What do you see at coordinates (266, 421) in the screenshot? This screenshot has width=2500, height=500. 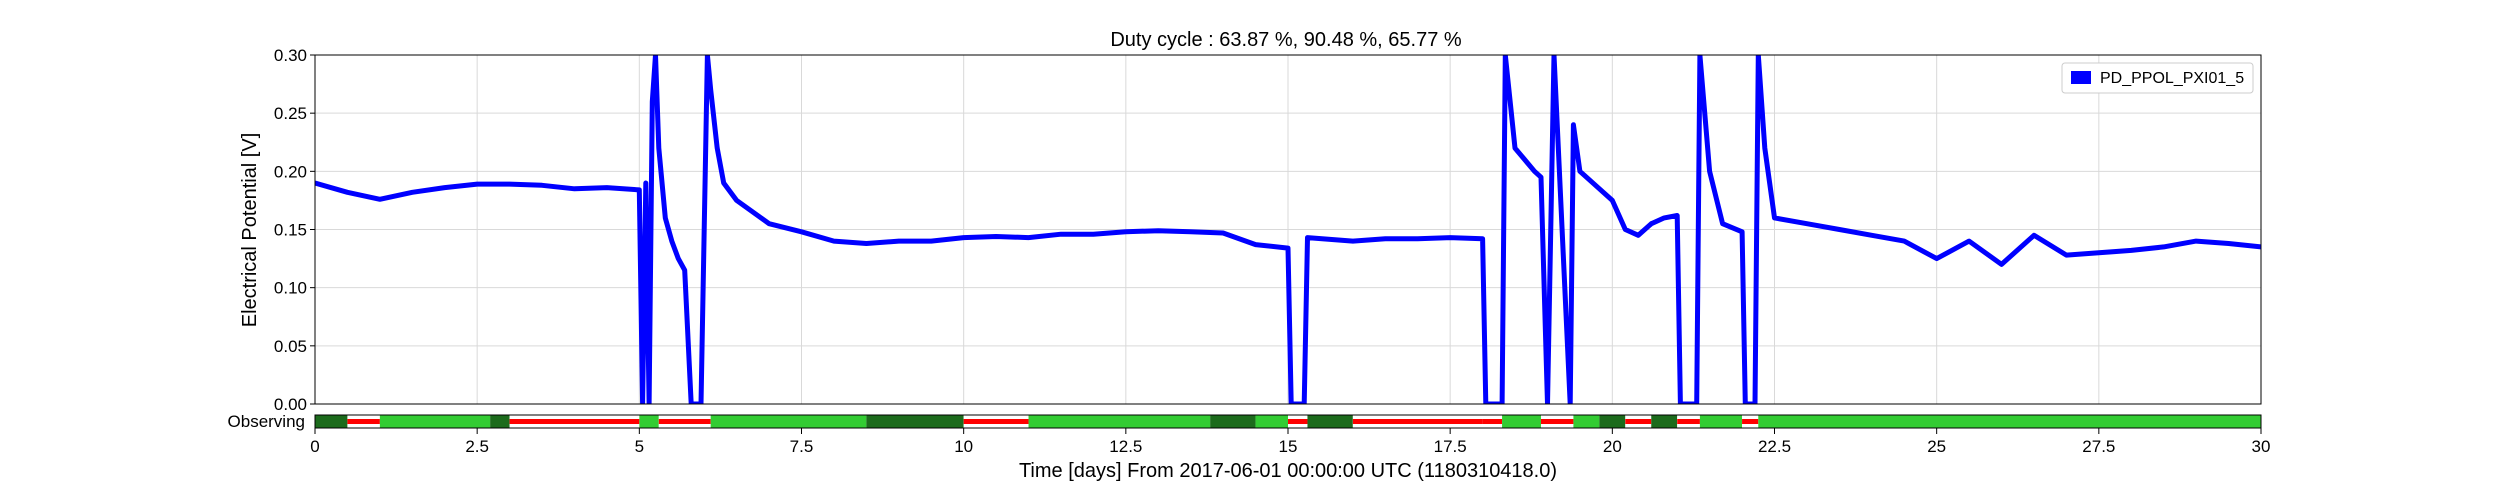 I see `observing-label: Observing` at bounding box center [266, 421].